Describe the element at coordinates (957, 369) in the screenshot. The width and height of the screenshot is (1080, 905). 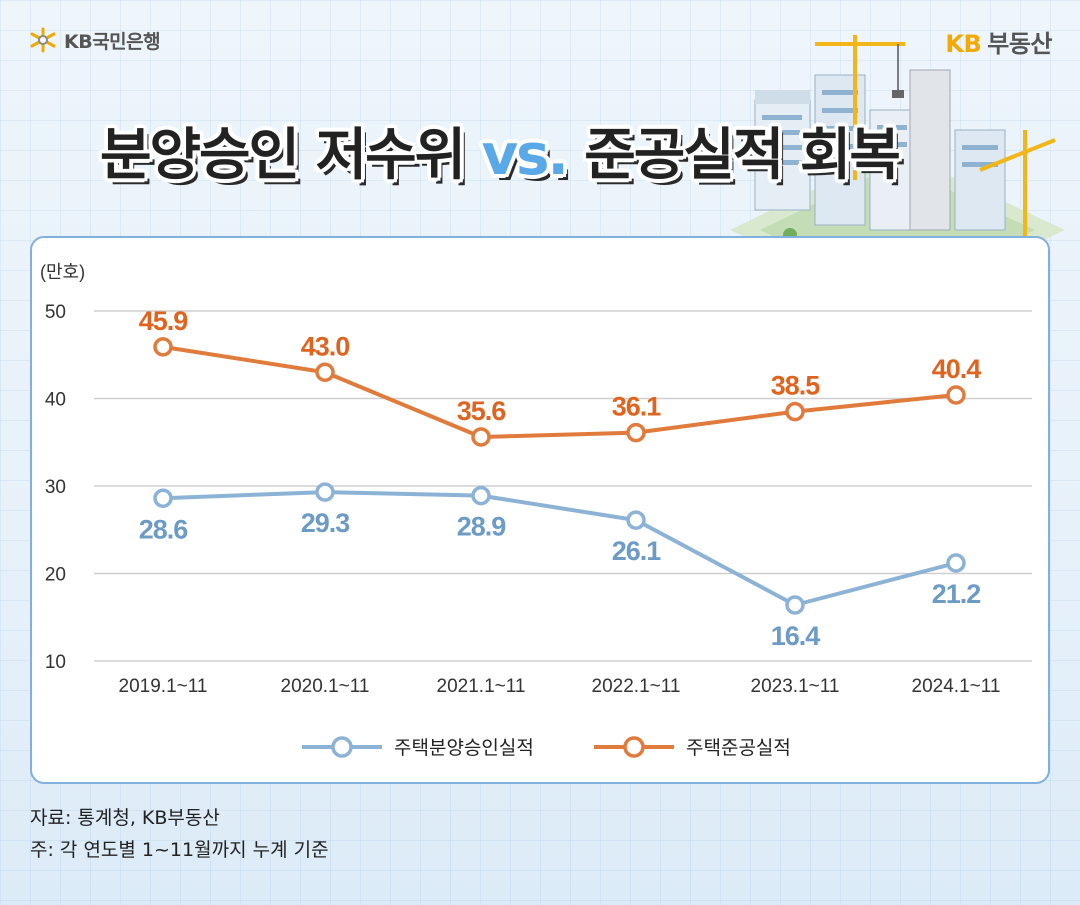
I see `data-label: 40.4` at that location.